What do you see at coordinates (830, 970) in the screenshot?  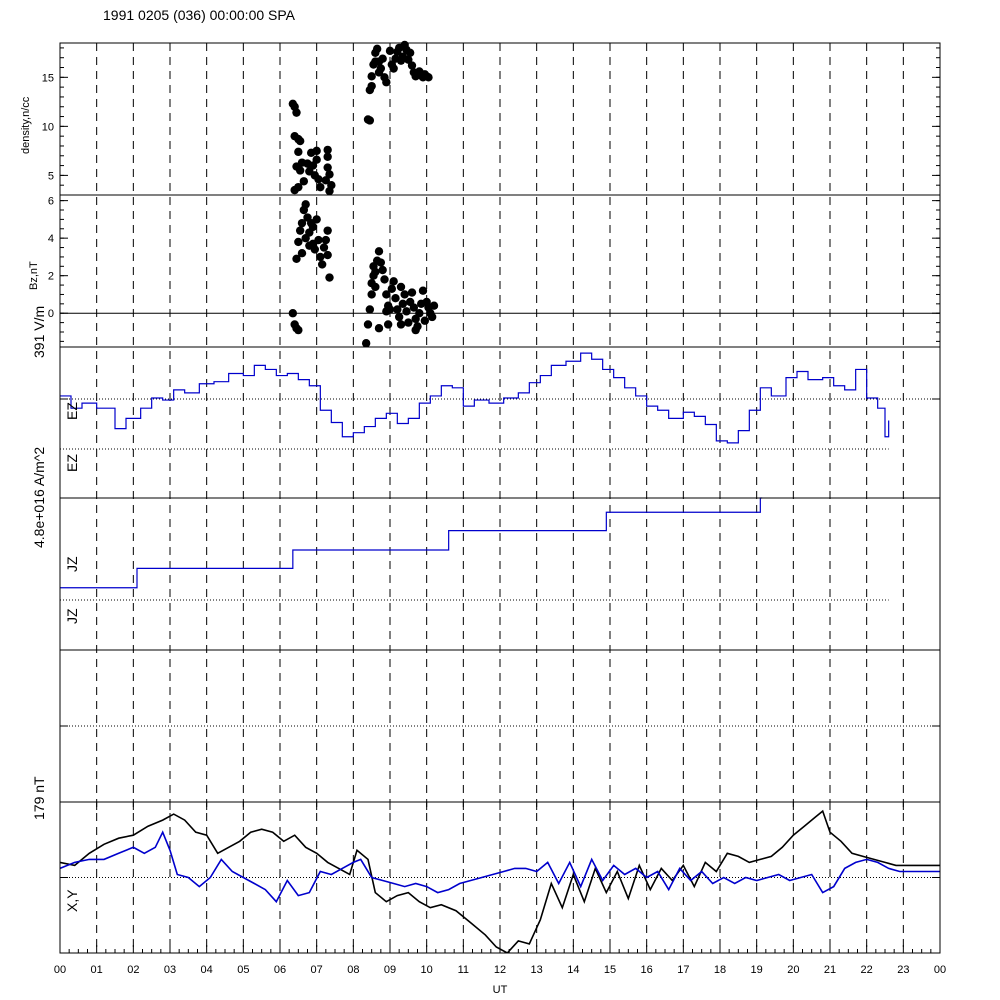 I see `x-tick-label: 21` at bounding box center [830, 970].